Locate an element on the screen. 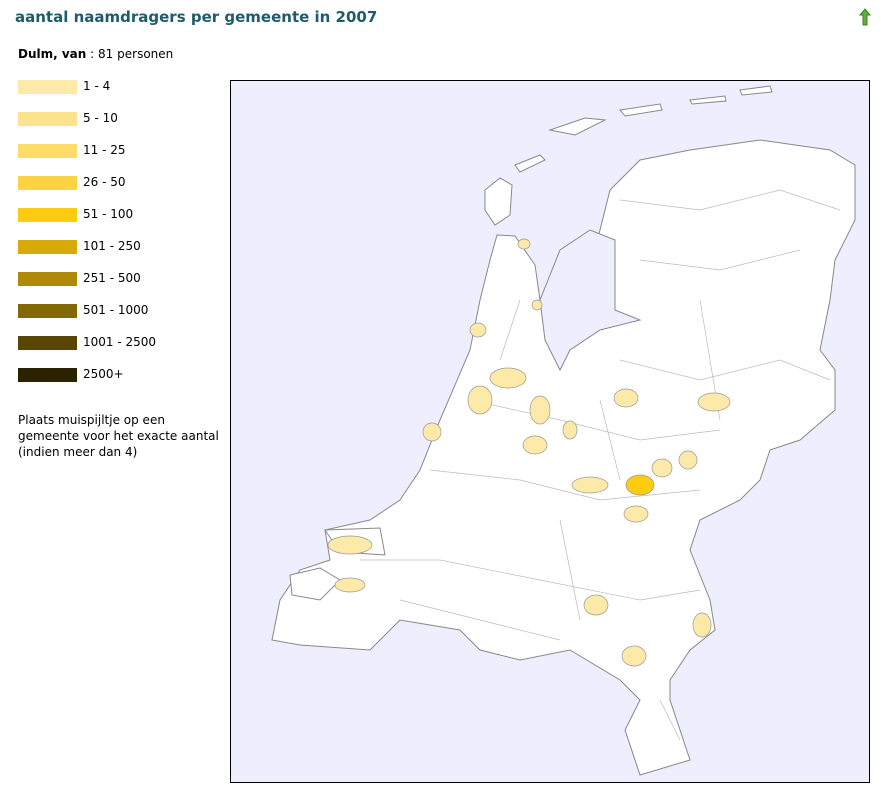 This screenshot has height=791, width=881. note-line: gemeente voor het exacte aantal is located at coordinates (118, 436).